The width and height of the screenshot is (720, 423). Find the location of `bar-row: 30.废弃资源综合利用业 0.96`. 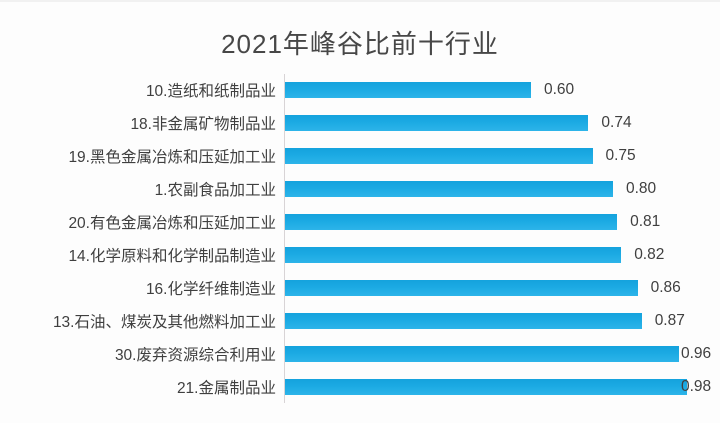

bar-row: 30.废弃资源综合利用业 0.96 is located at coordinates (360, 353).